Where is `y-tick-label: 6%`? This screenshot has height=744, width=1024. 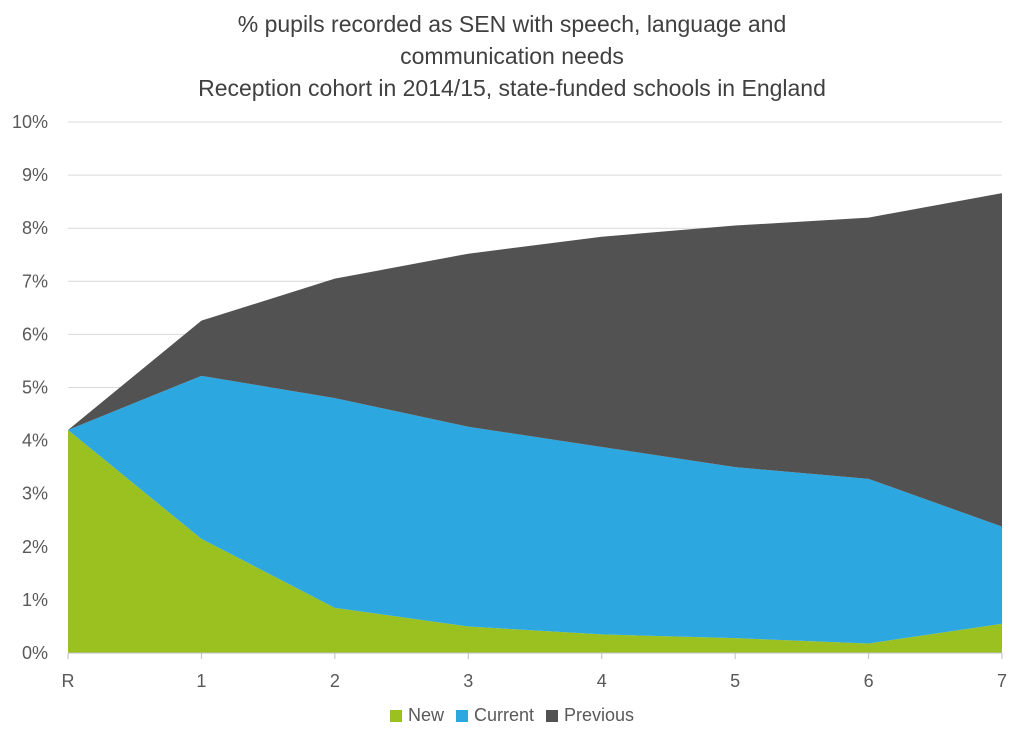 y-tick-label: 6% is located at coordinates (35, 334).